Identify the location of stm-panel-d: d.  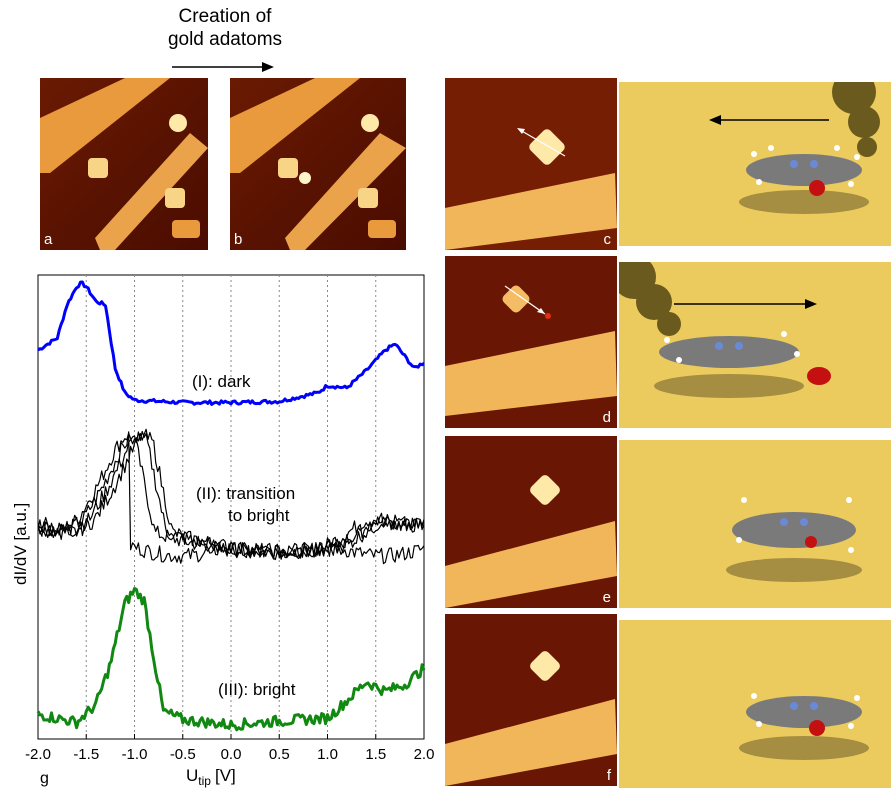
(531, 342).